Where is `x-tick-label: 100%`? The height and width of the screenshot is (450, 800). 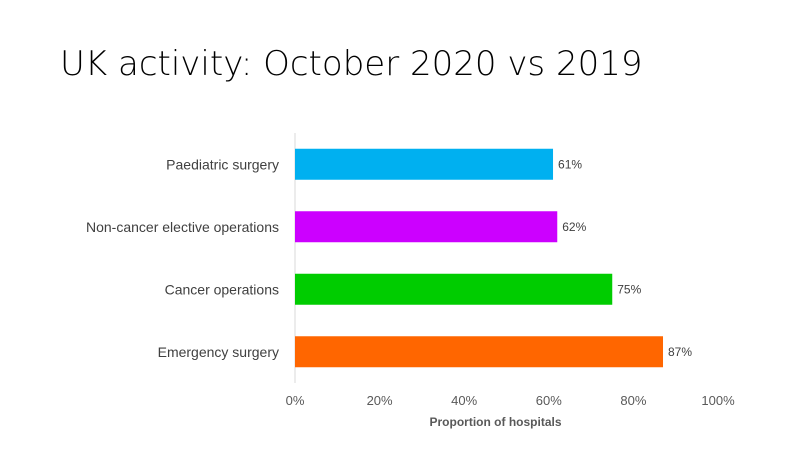 x-tick-label: 100% is located at coordinates (718, 400).